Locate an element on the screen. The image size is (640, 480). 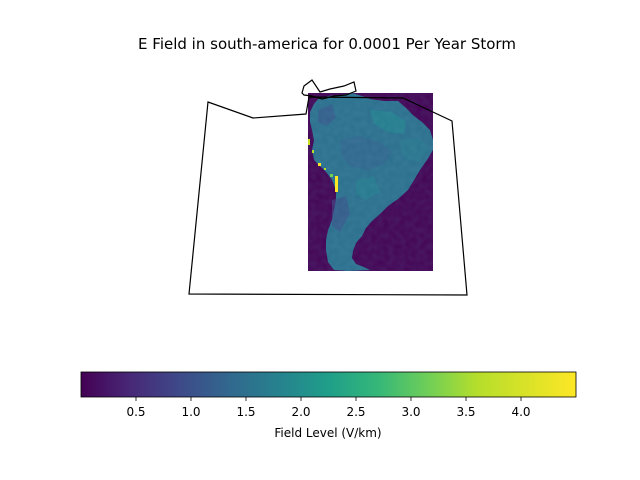
colorbar-ticks: 0.5 1.0 1.5 2.0 2.5 3.0 3.5 4.0 is located at coordinates (328, 408).